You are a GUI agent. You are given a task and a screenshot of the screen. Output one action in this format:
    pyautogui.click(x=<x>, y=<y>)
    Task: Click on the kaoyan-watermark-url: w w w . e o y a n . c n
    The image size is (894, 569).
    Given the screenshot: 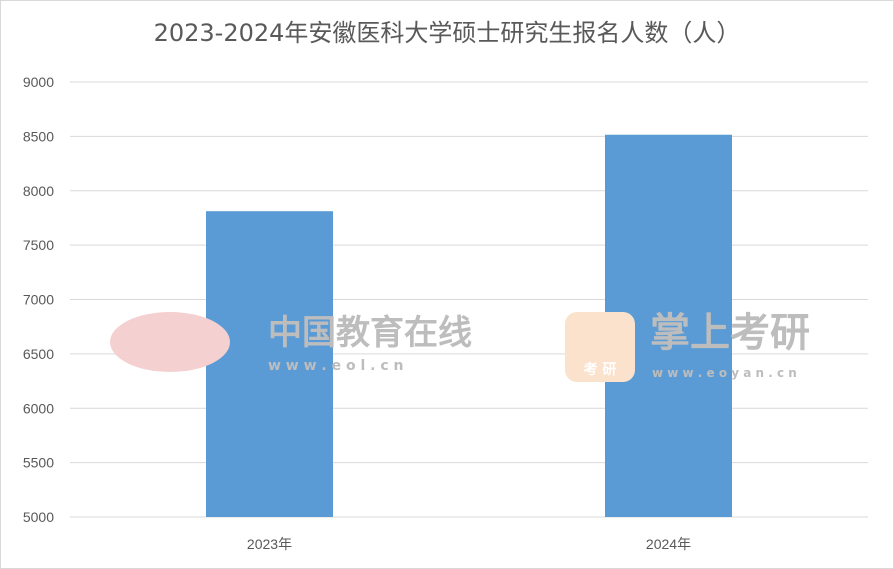 What is the action you would take?
    pyautogui.click(x=724, y=373)
    